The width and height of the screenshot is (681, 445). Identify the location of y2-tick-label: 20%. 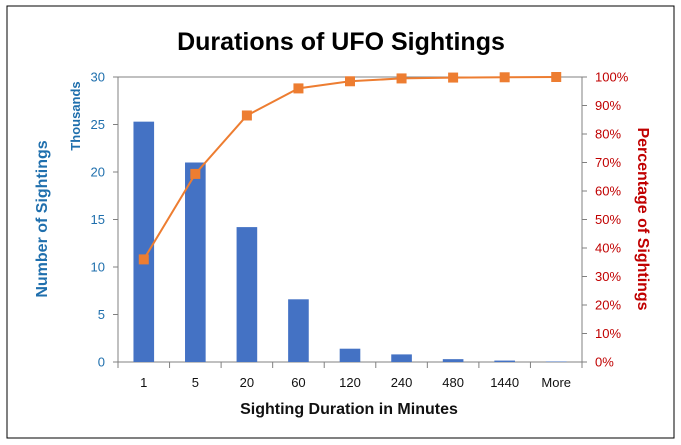
(608, 305).